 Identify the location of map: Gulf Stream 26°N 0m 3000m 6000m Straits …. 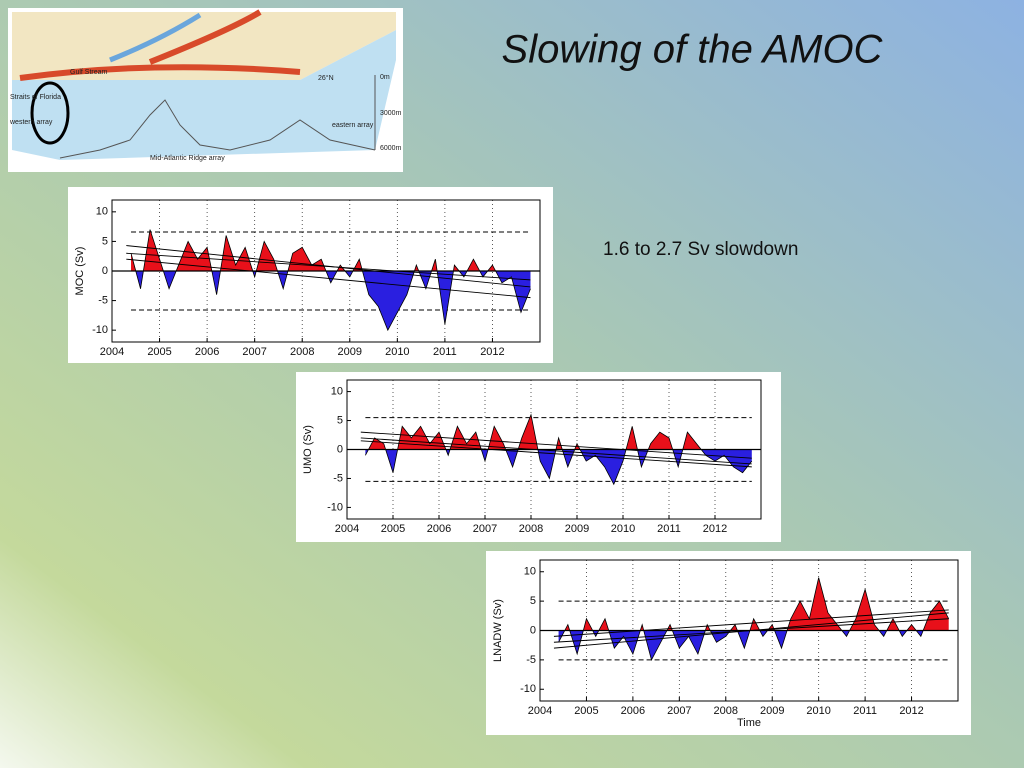
(205, 90).